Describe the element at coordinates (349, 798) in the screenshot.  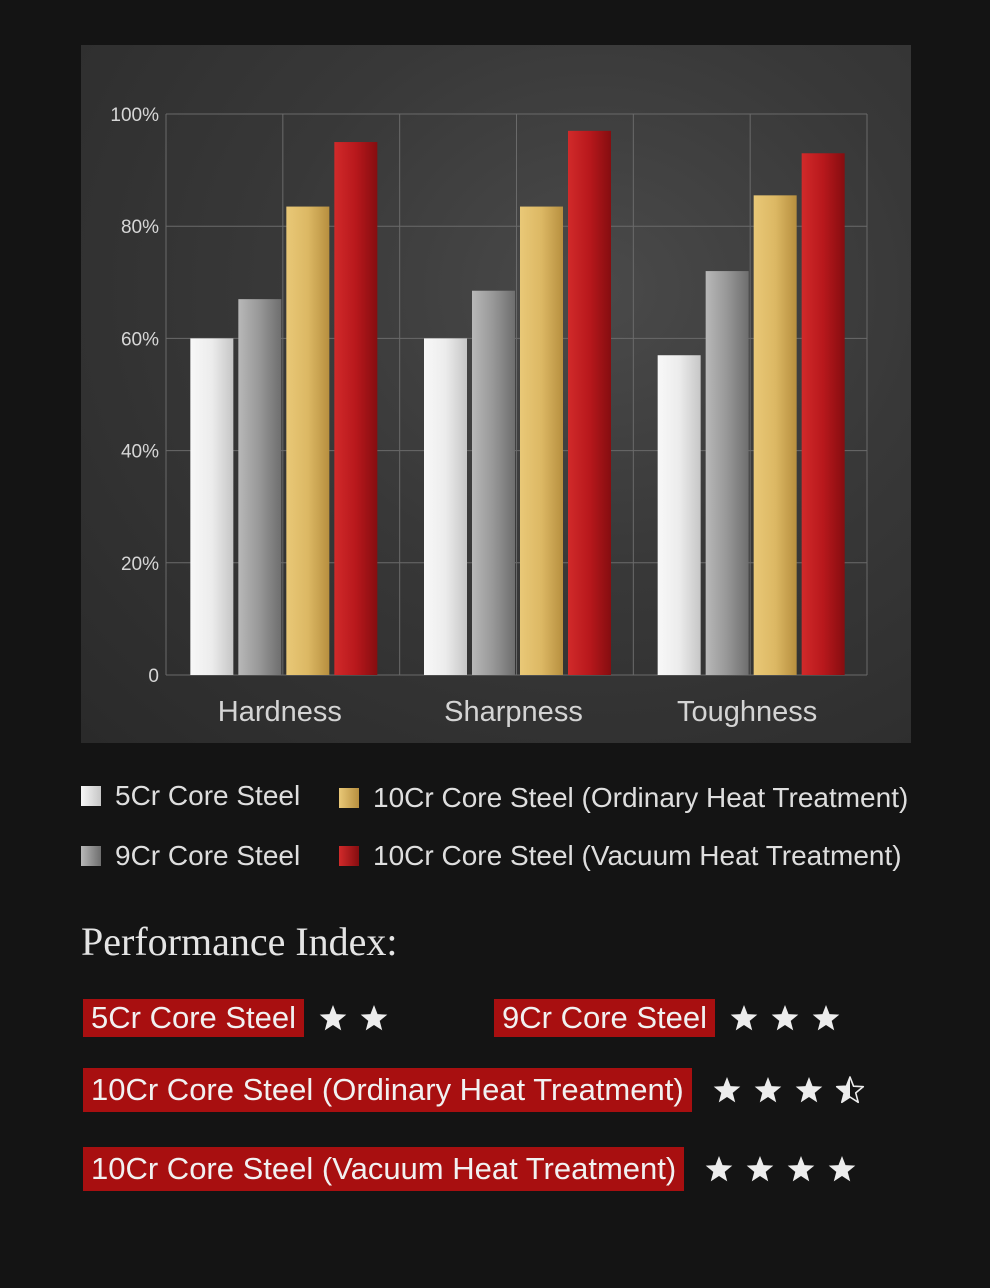
I see `legend-swatch-10cr-ordinary` at that location.